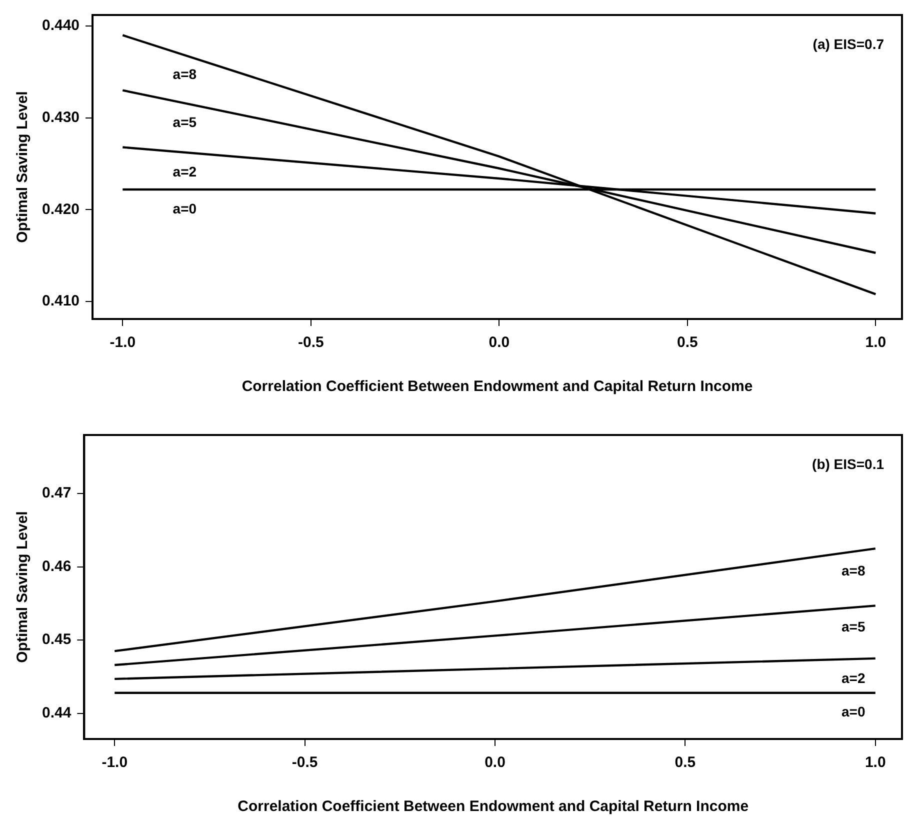  I want to click on annotation: (a) EIS=0.7, so click(848, 44).